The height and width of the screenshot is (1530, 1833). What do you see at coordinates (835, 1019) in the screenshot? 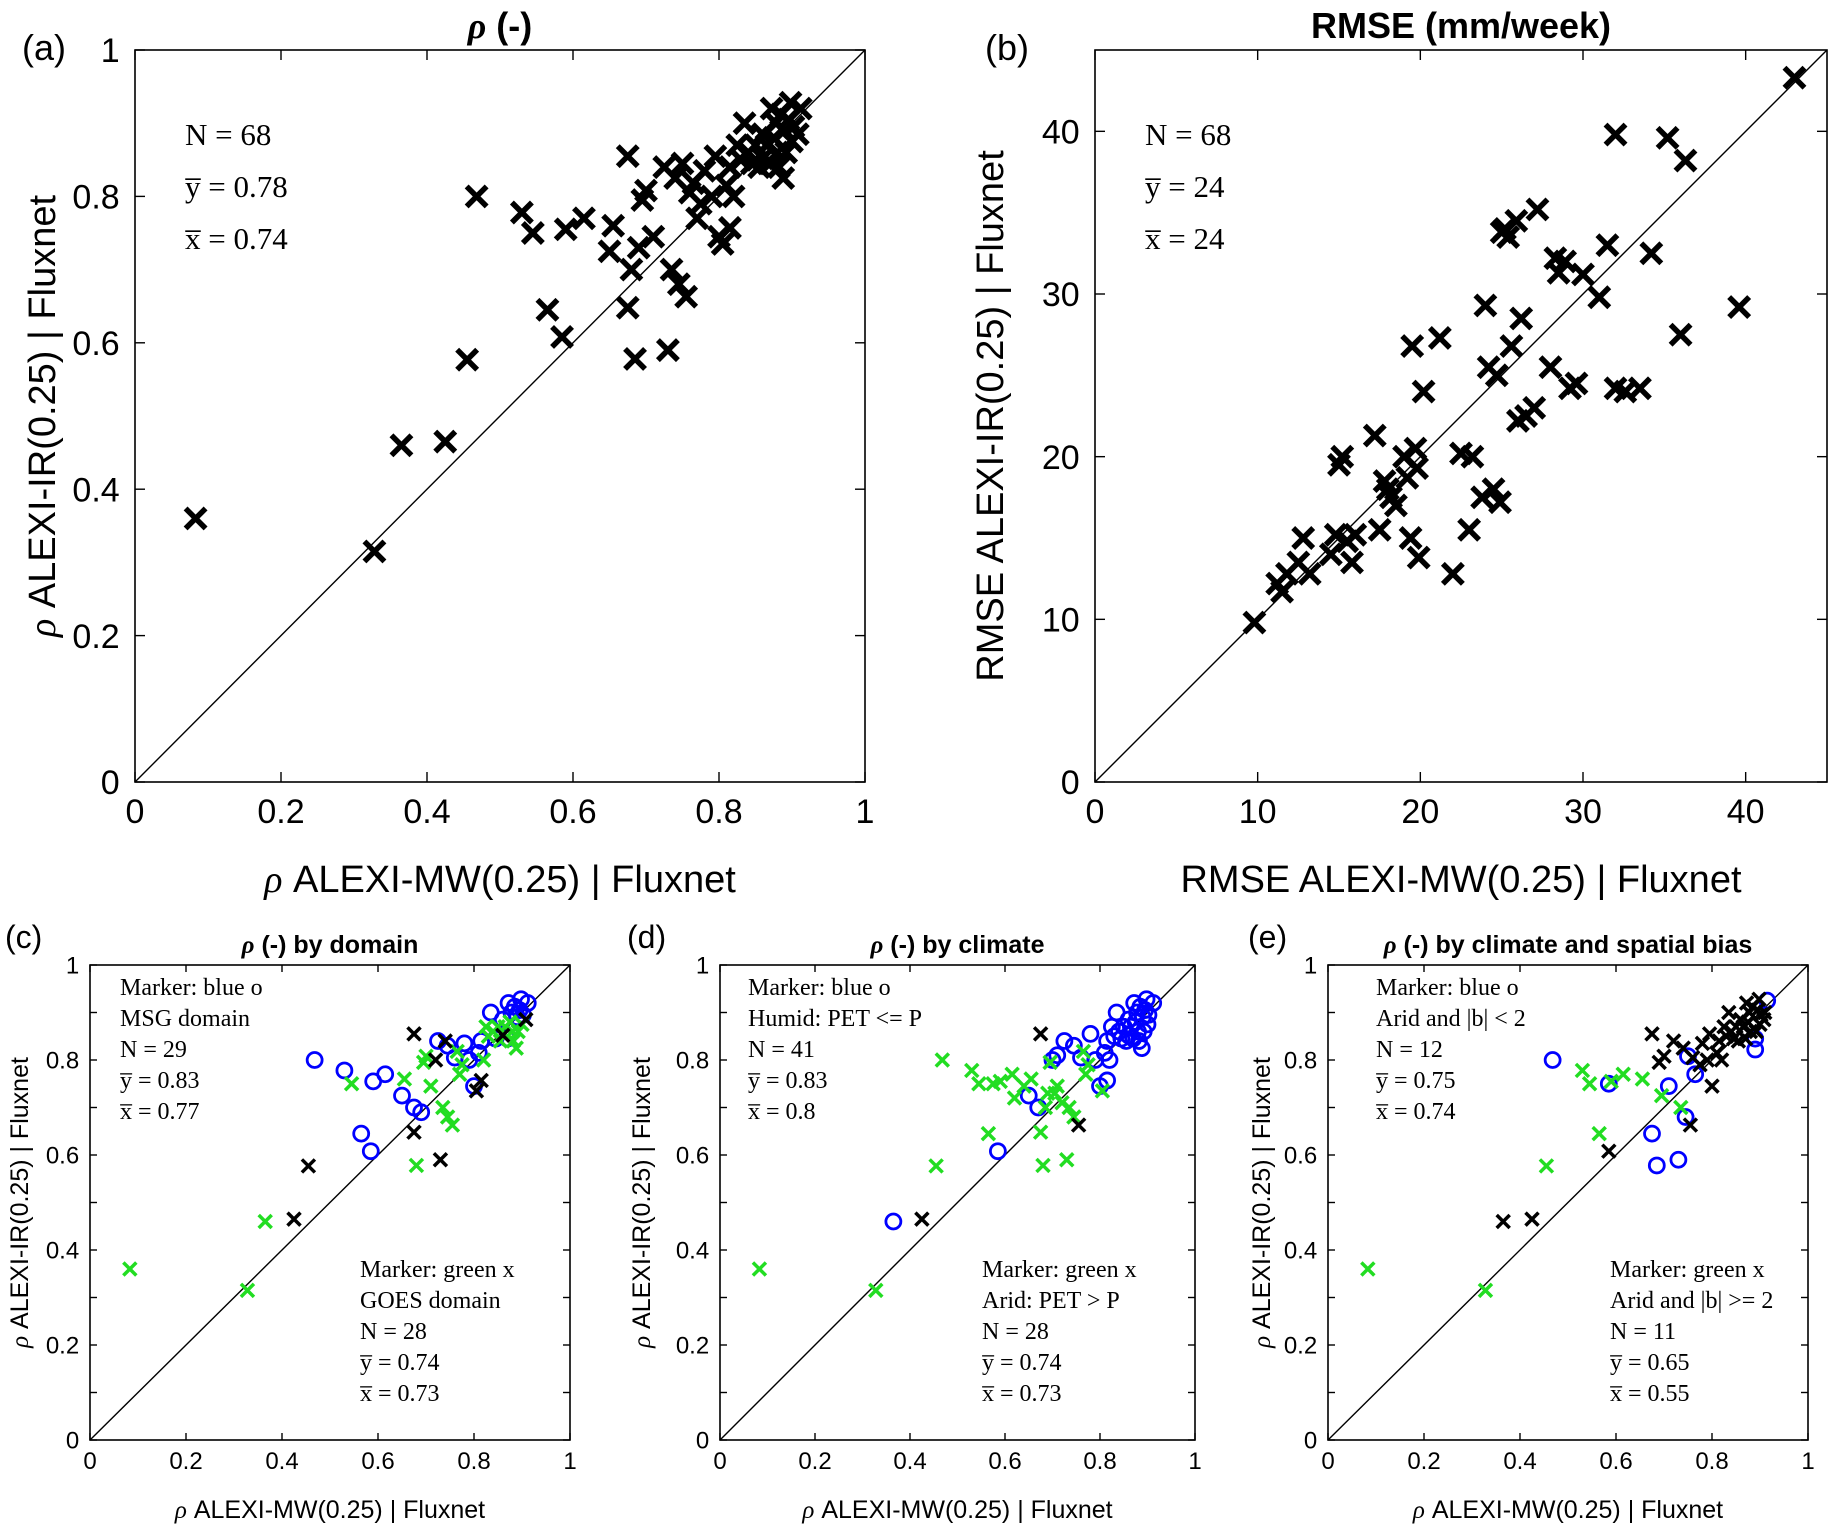
I see `annotation-line: Humid: PET <= P` at bounding box center [835, 1019].